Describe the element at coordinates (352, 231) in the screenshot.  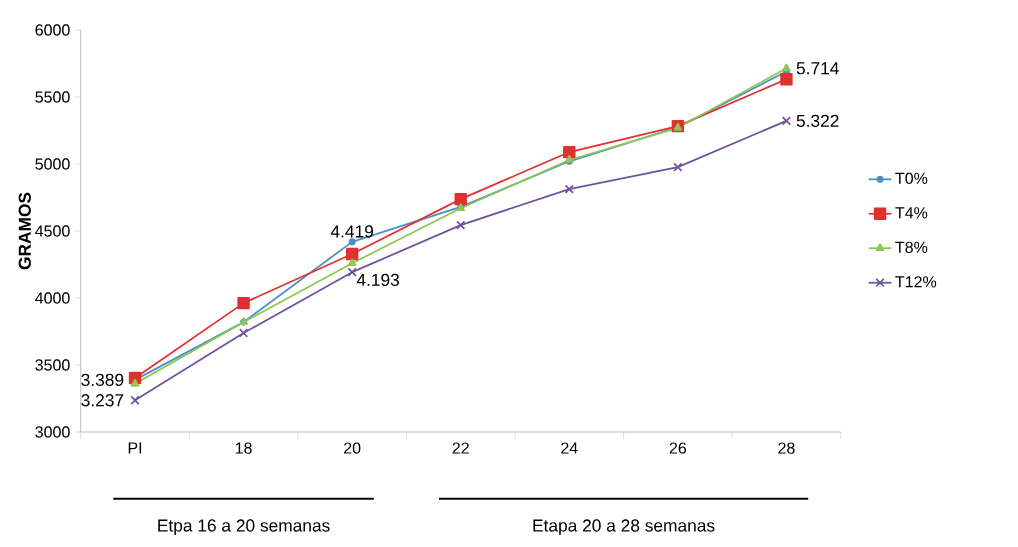
I see `data-label: 4.419` at that location.